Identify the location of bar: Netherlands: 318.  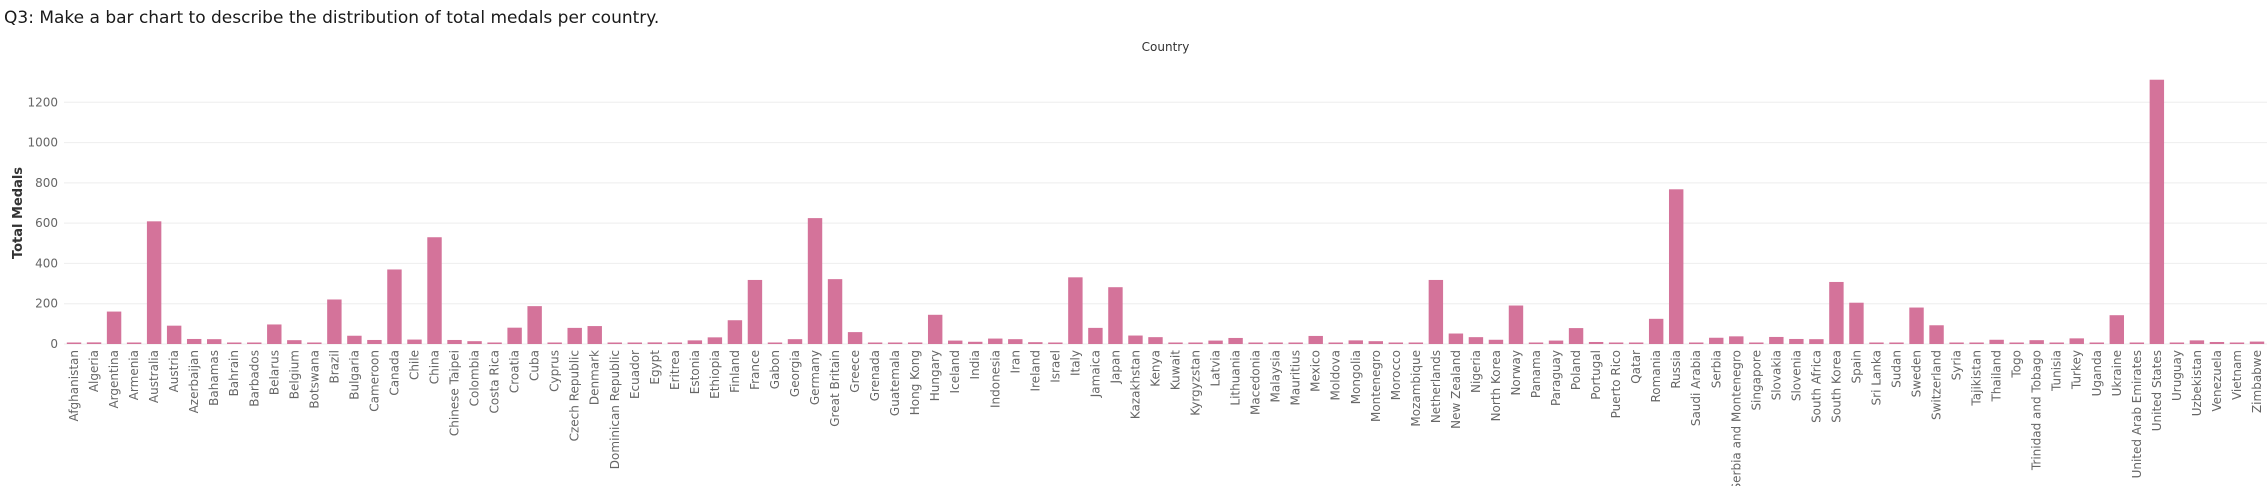
(1436, 311).